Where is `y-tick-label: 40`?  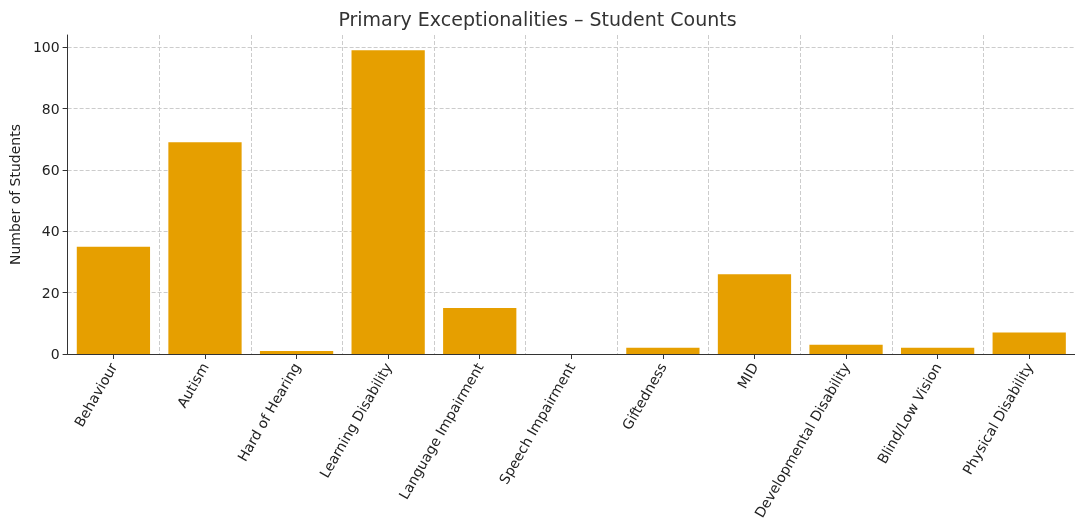
y-tick-label: 40 is located at coordinates (50, 231).